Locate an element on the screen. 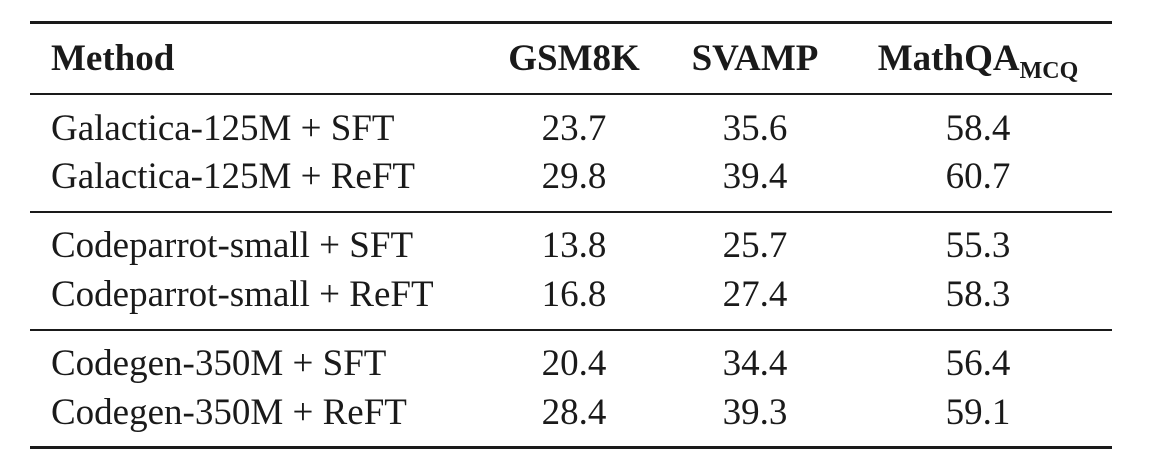  table-row: Codeparrot-small + SFT 13.8 25.7 55.3 is located at coordinates (575, 246).